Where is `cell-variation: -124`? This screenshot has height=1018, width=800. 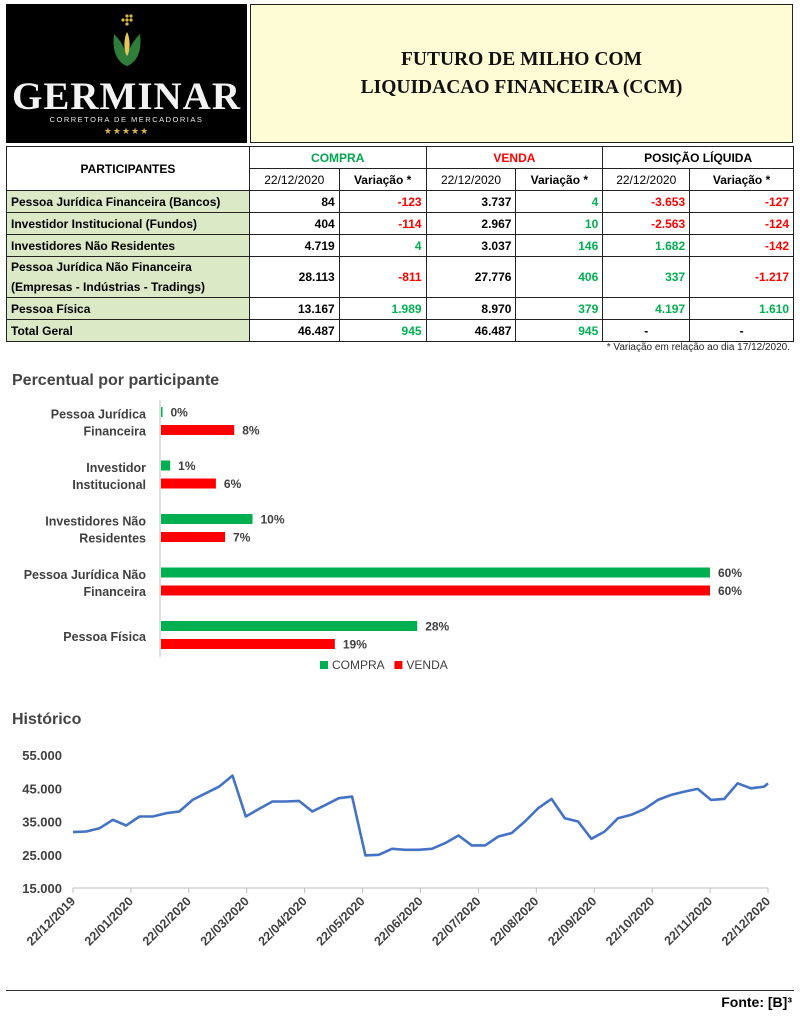 cell-variation: -124 is located at coordinates (741, 223).